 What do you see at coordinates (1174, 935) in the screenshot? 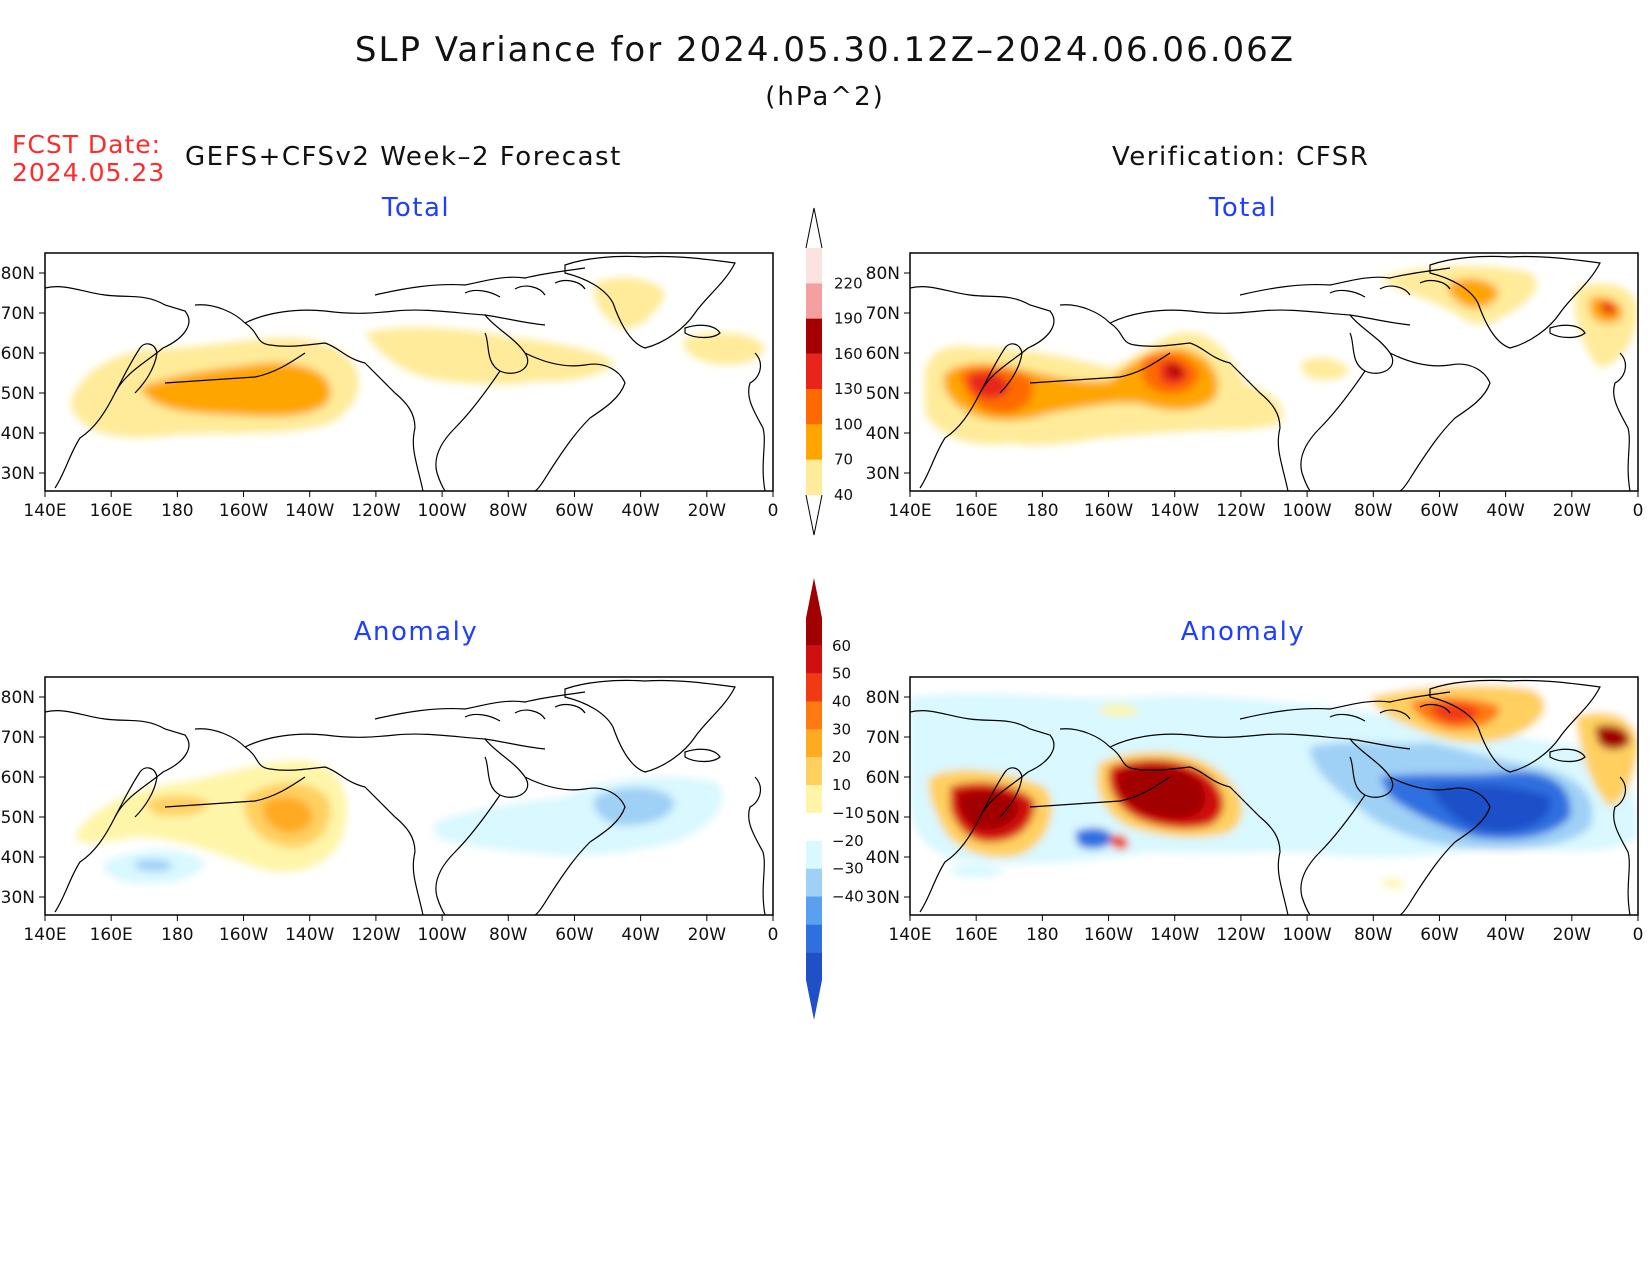
I see `lon-label: 140W` at bounding box center [1174, 935].